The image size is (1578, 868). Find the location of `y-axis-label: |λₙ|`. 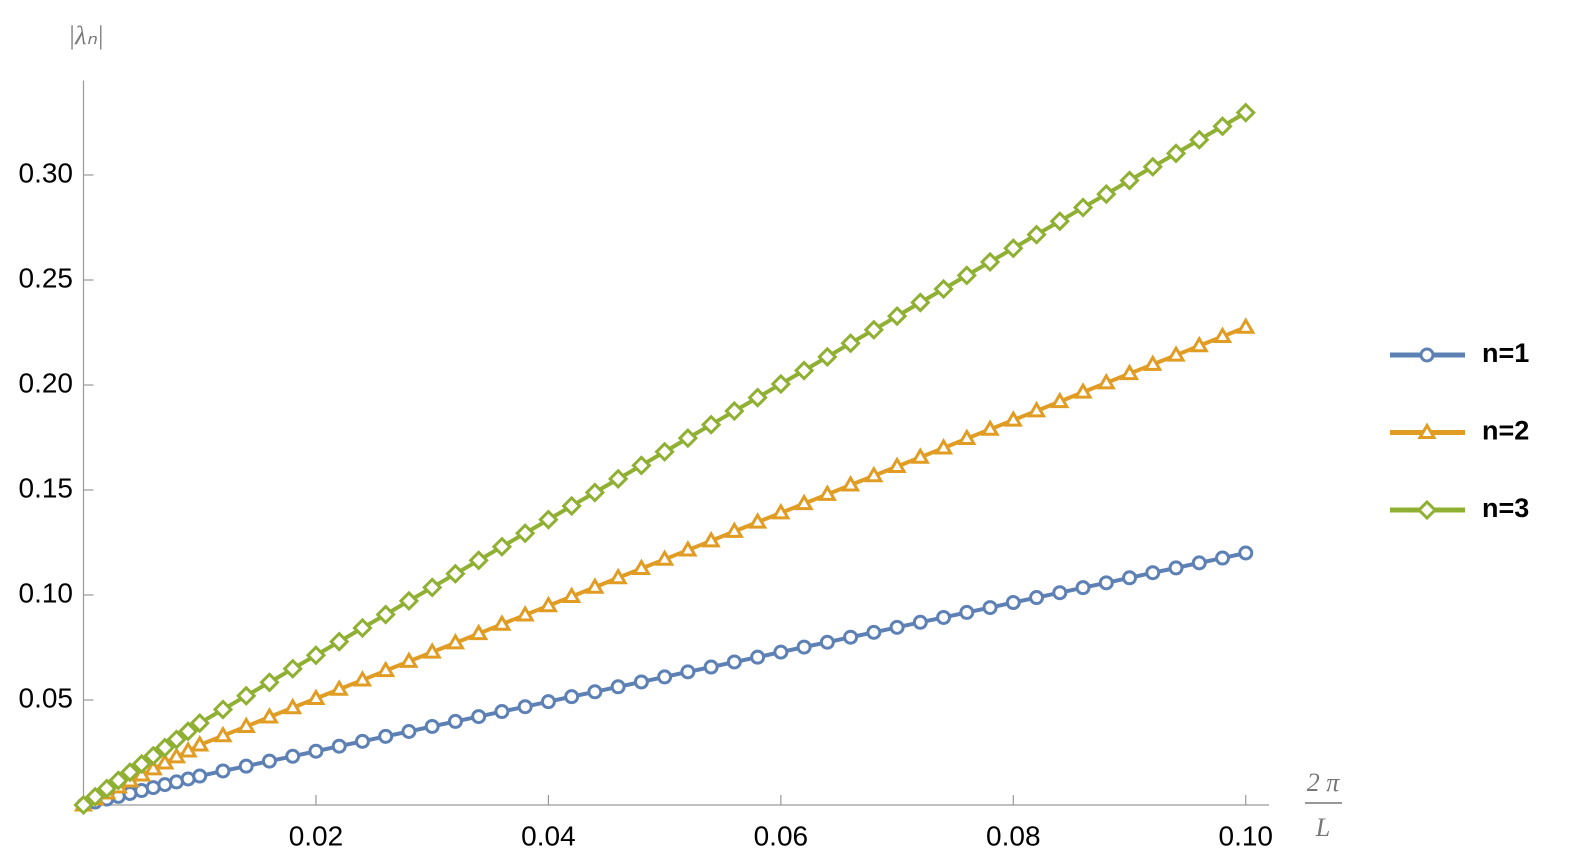

y-axis-label: |λₙ| is located at coordinates (86, 35).